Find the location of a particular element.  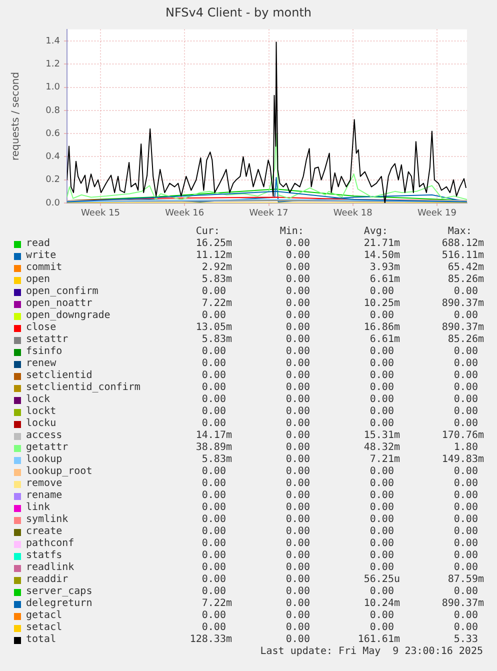

legend-label: pathconf is located at coordinates (51, 544).